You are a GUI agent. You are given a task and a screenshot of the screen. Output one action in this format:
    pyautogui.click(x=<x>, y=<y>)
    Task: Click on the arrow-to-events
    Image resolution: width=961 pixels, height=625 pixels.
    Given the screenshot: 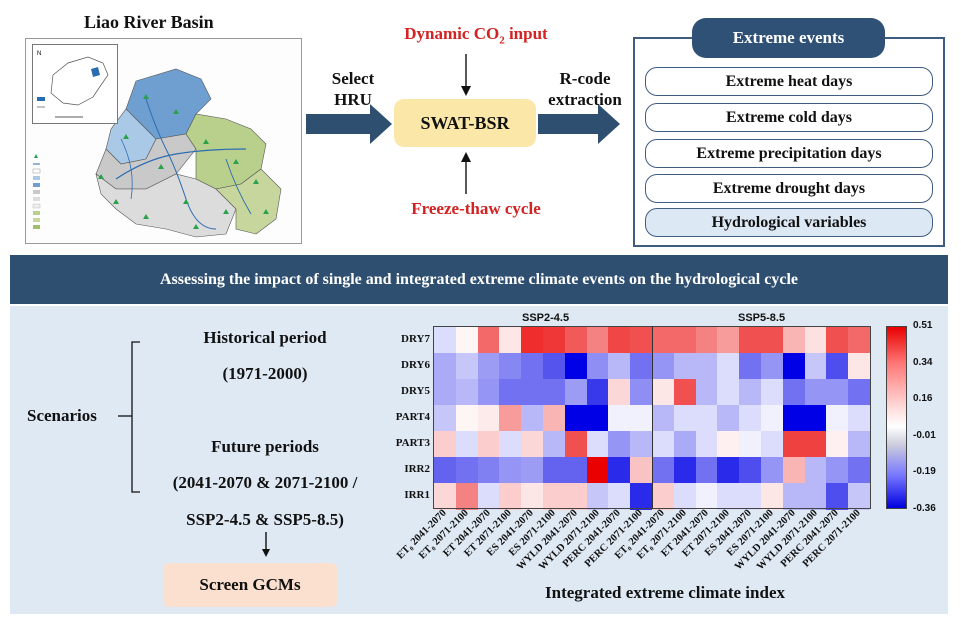 What is the action you would take?
    pyautogui.click(x=579, y=124)
    